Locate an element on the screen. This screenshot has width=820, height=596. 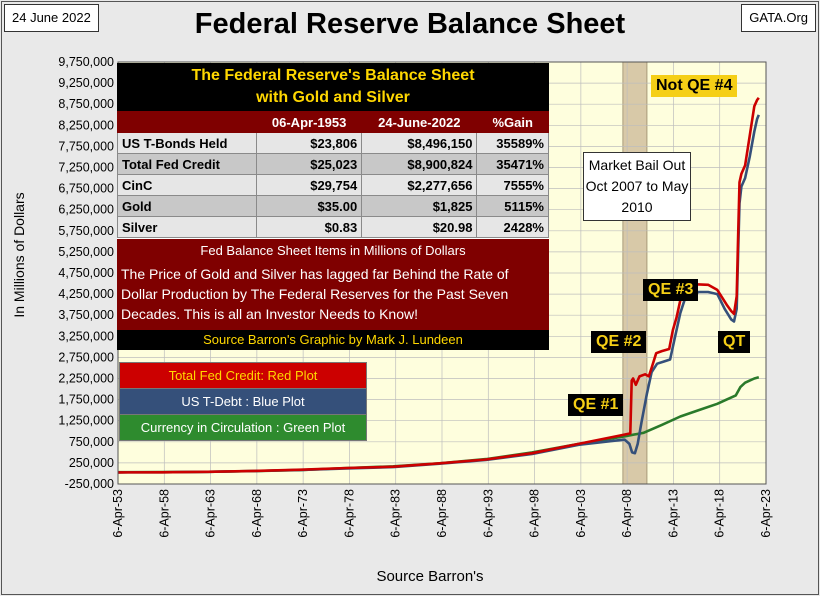
table-row: Silver $0.83 $20.98 2428% is located at coordinates (333, 227).